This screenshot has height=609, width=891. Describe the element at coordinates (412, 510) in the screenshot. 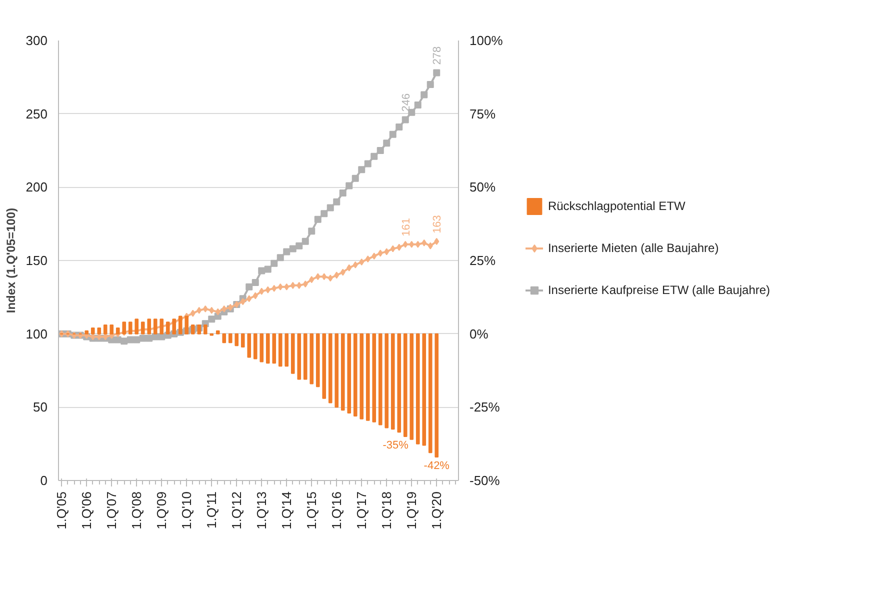

I see `x-tick-label: 1.Q'19` at that location.